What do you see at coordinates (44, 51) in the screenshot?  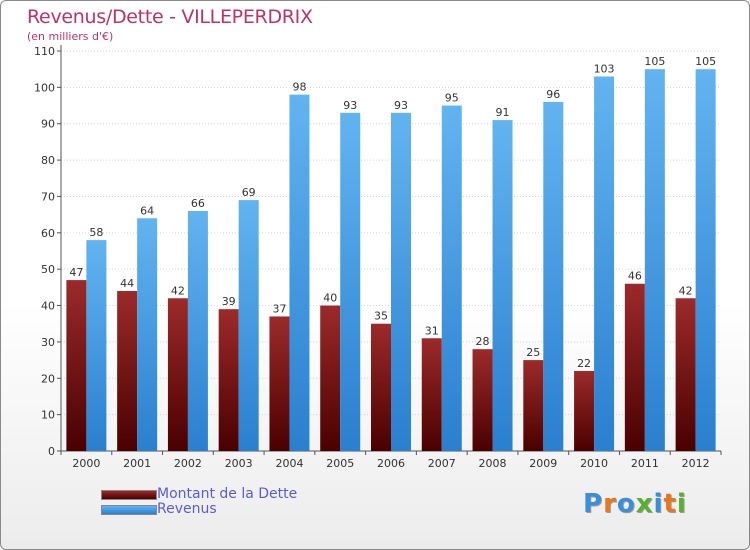 I see `y-tick-label: 110` at bounding box center [44, 51].